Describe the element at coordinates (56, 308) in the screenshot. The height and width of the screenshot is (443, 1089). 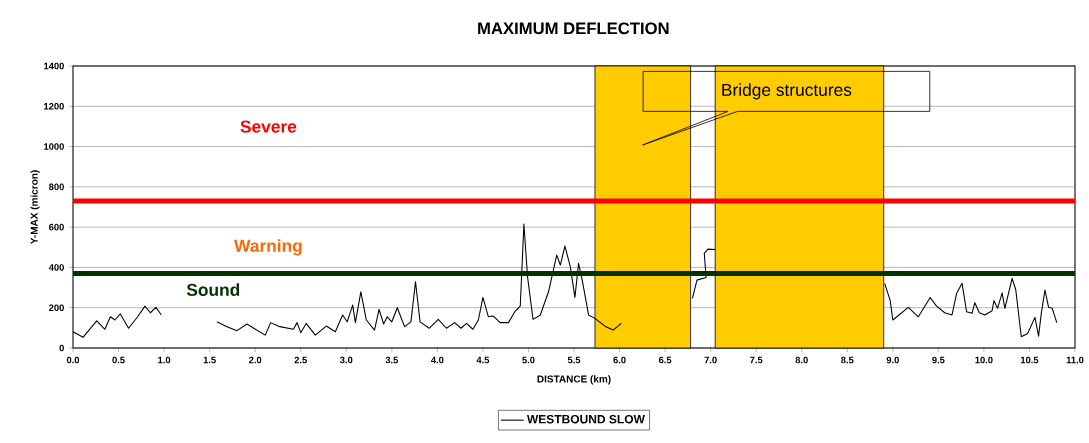
I see `y-tick-label: 200` at that location.